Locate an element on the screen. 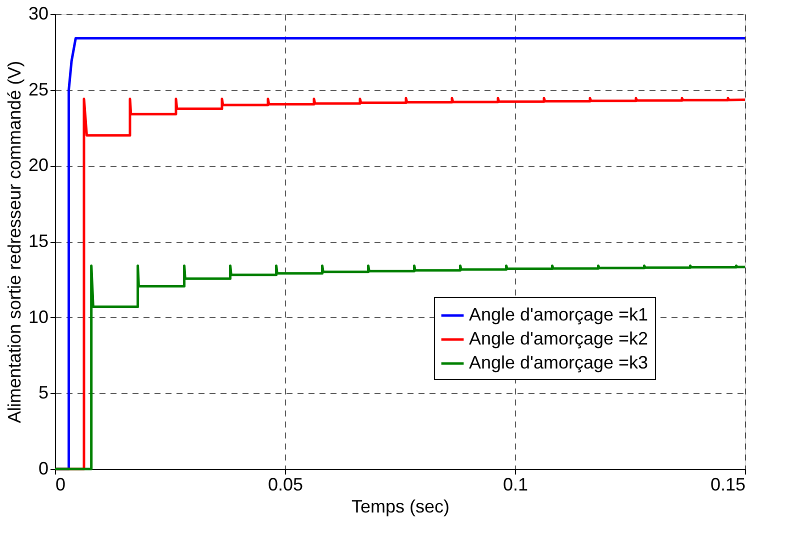 This screenshot has width=804, height=542. y-tick-label: 0 is located at coordinates (43, 468).